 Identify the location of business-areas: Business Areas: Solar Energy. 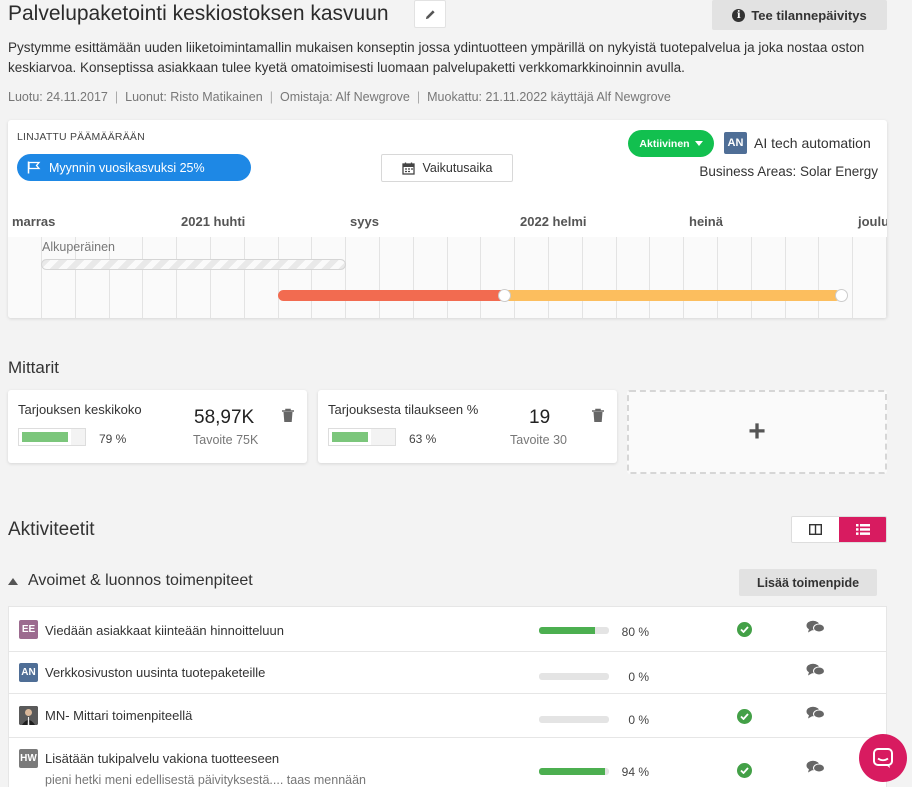
(788, 171).